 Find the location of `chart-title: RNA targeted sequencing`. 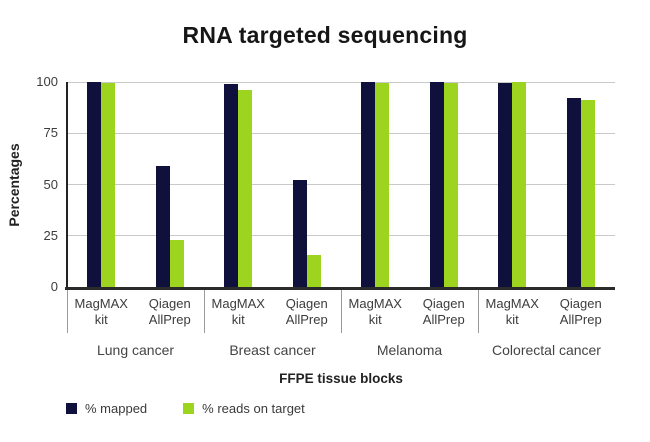

chart-title: RNA targeted sequencing is located at coordinates (325, 35).